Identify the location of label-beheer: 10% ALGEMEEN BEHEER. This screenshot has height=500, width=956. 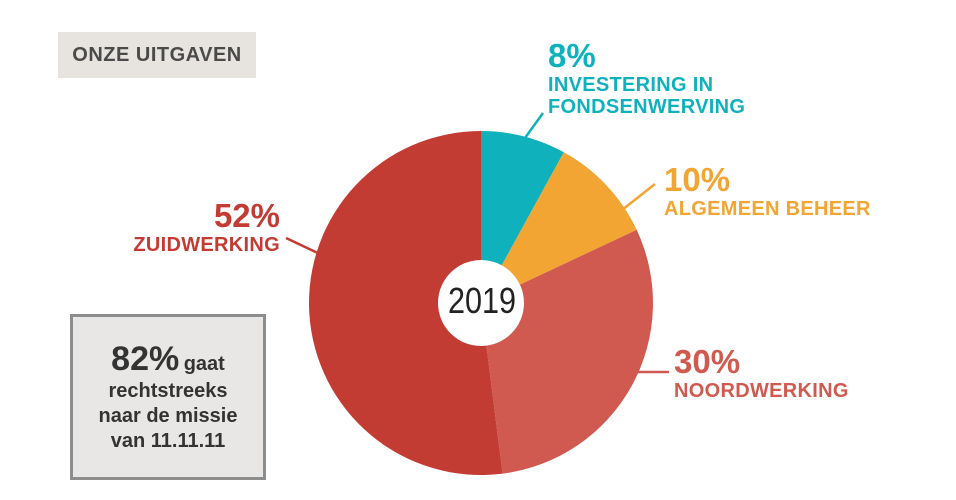
(767, 191).